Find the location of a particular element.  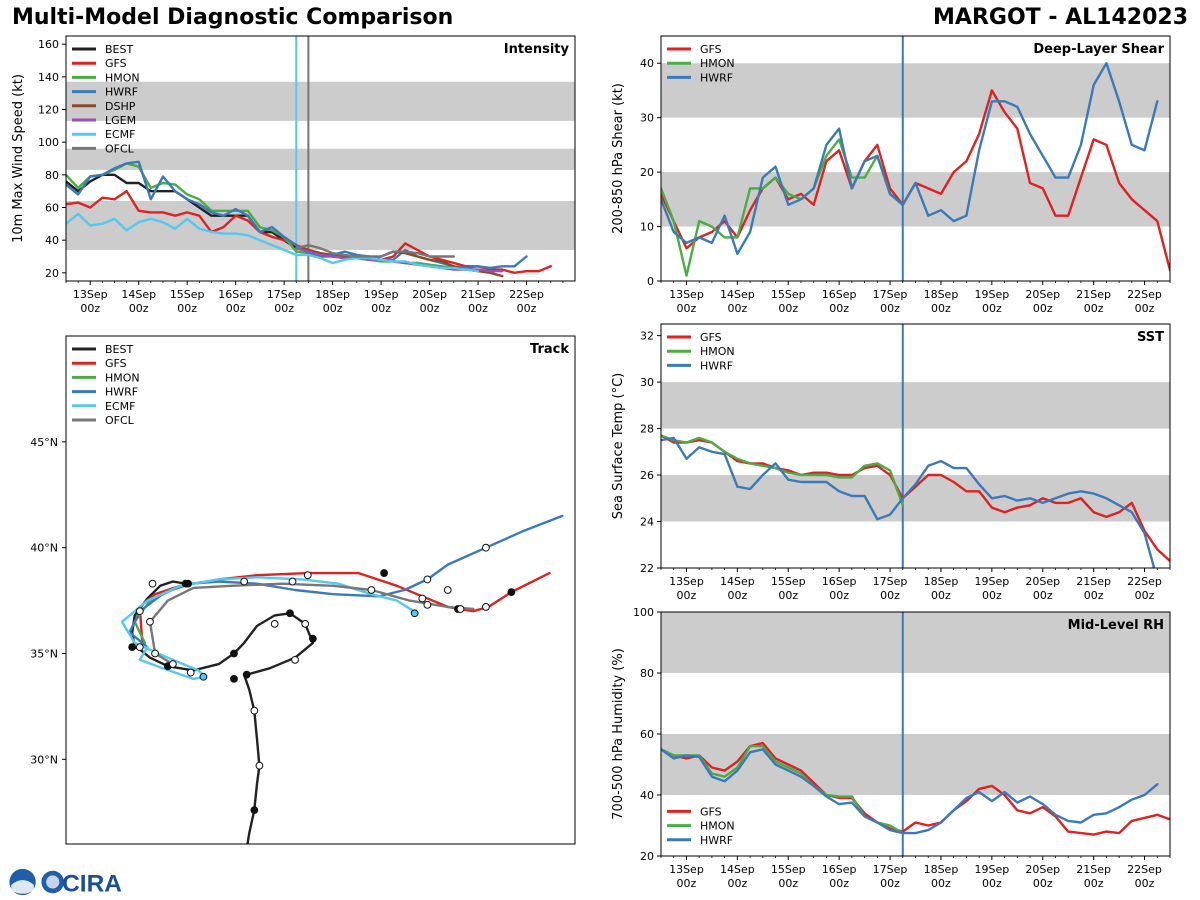

rh-band is located at coordinates (915, 642).